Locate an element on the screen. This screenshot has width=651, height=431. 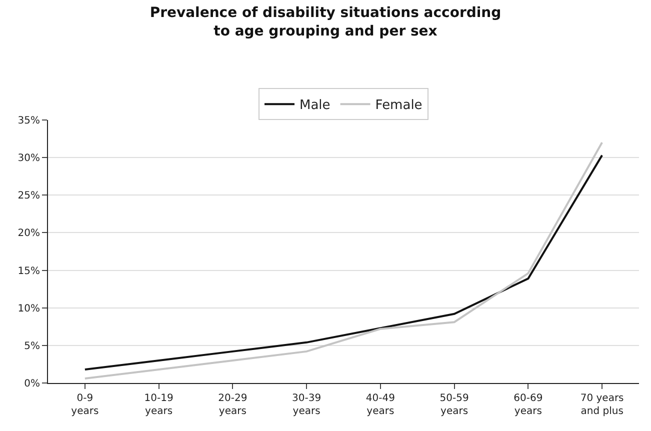
legend-label: Female is located at coordinates (398, 106).